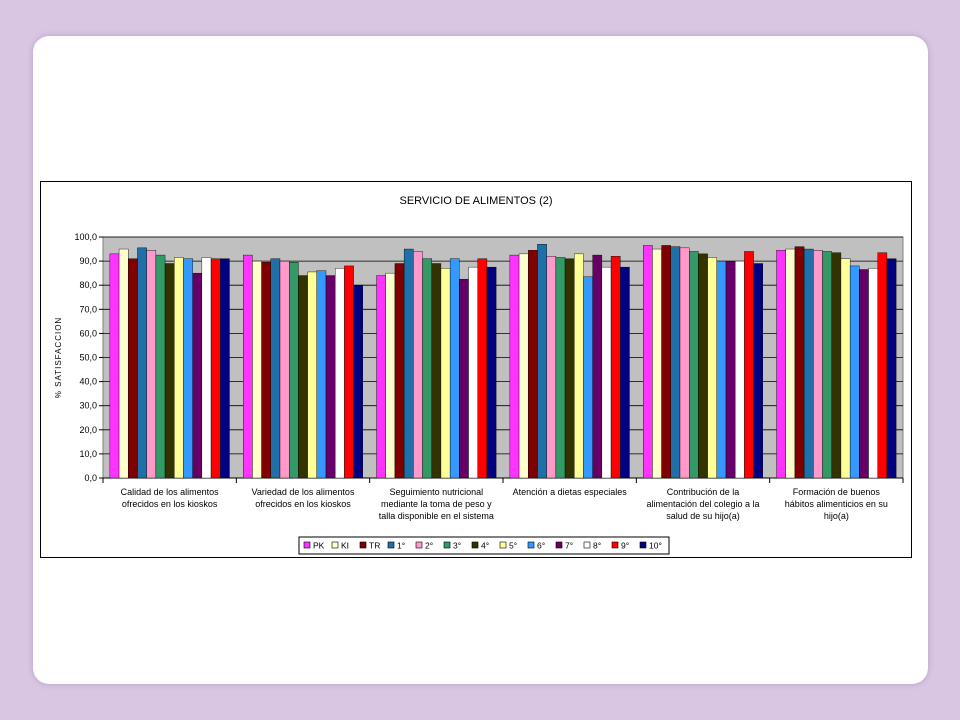 The width and height of the screenshot is (960, 720). I want to click on x-category-label: talla disponible en el sistema, so click(436, 516).